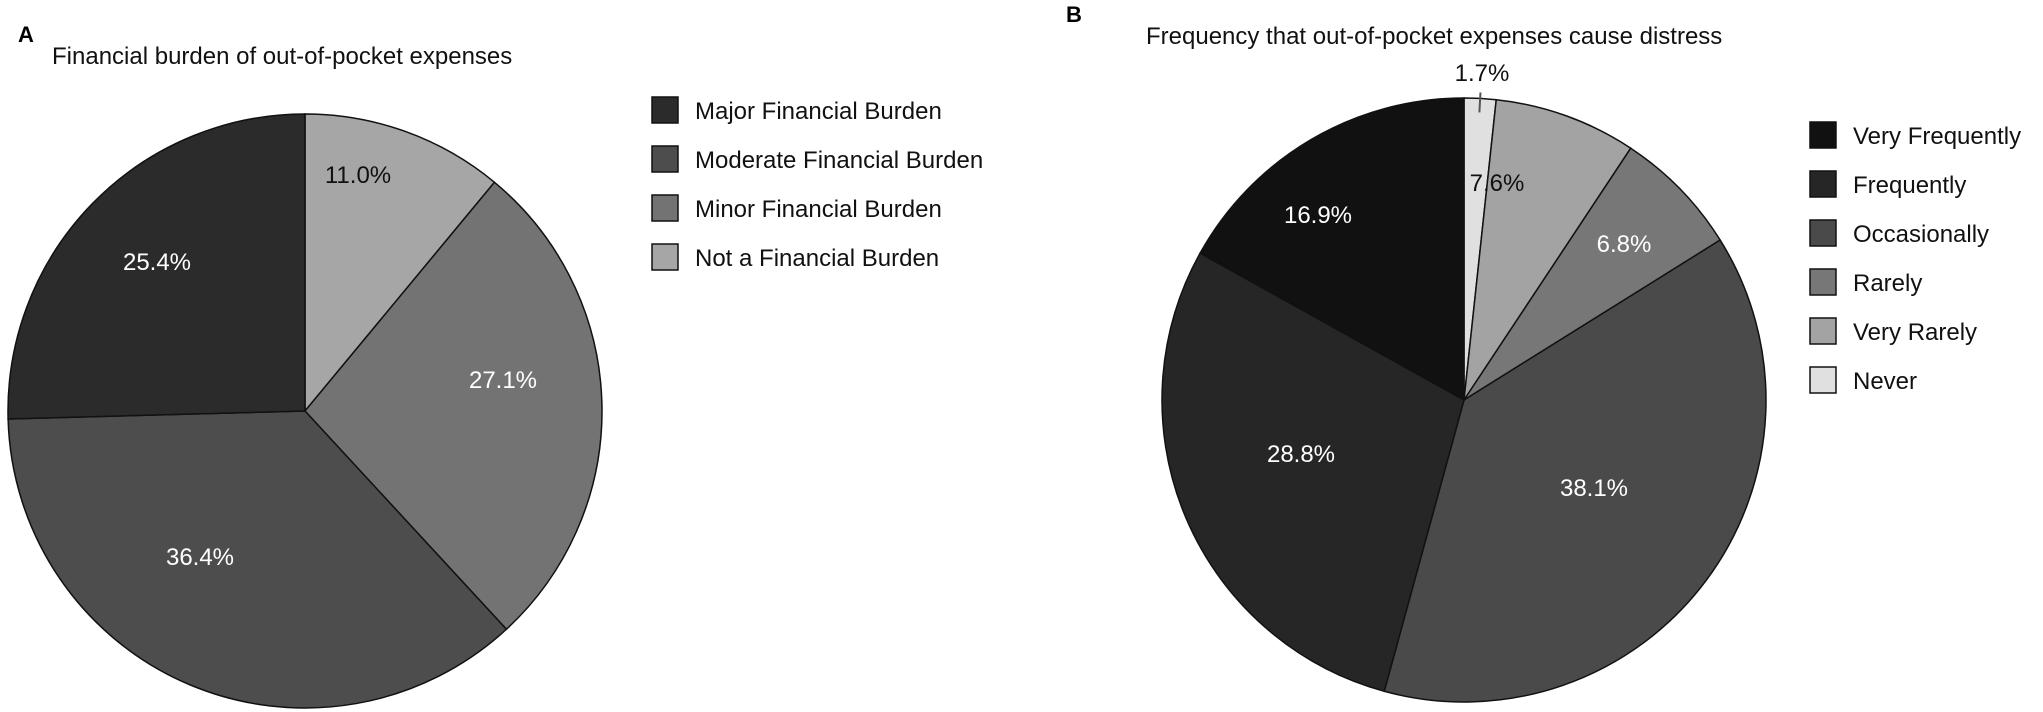 This screenshot has height=712, width=2043. What do you see at coordinates (818, 111) in the screenshot?
I see `legend-label: Major Financial Burden` at bounding box center [818, 111].